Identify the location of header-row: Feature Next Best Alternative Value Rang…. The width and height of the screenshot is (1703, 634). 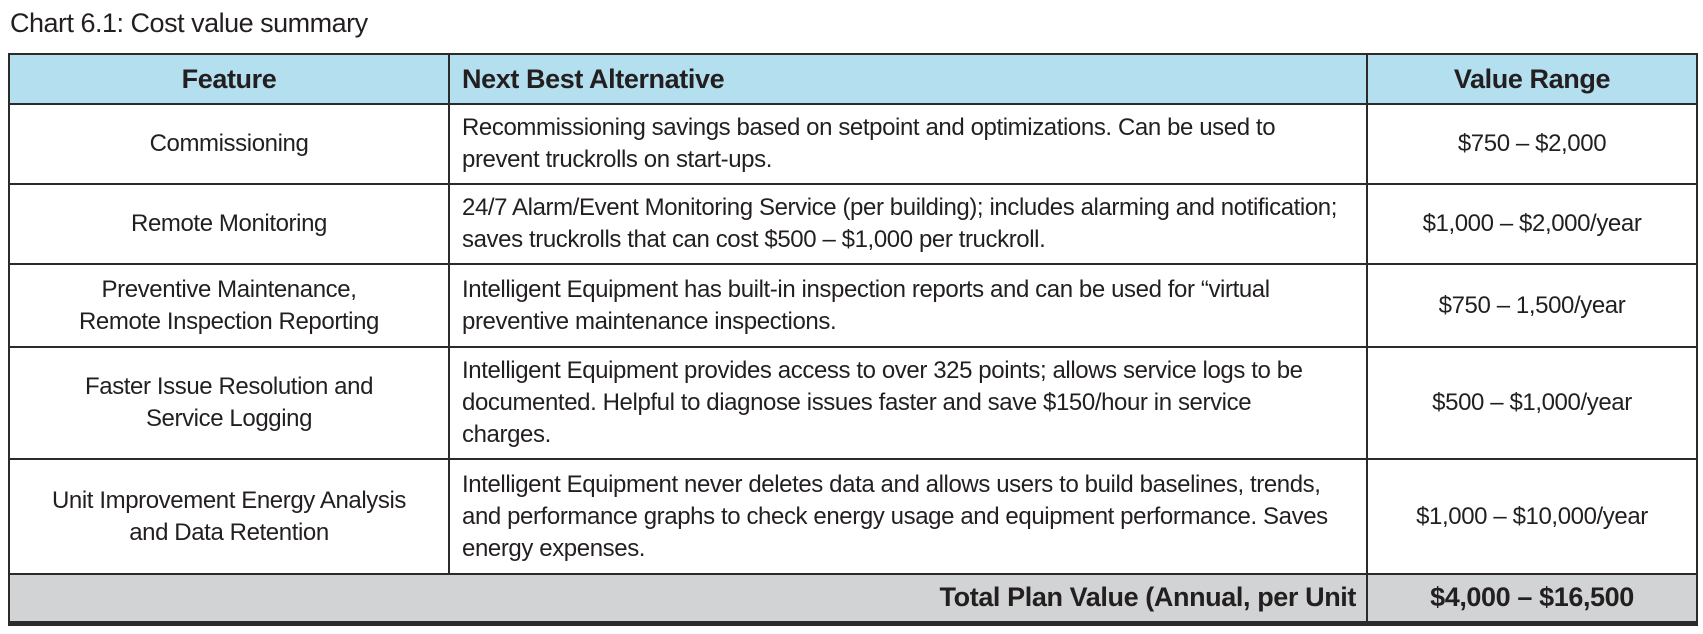
(853, 79).